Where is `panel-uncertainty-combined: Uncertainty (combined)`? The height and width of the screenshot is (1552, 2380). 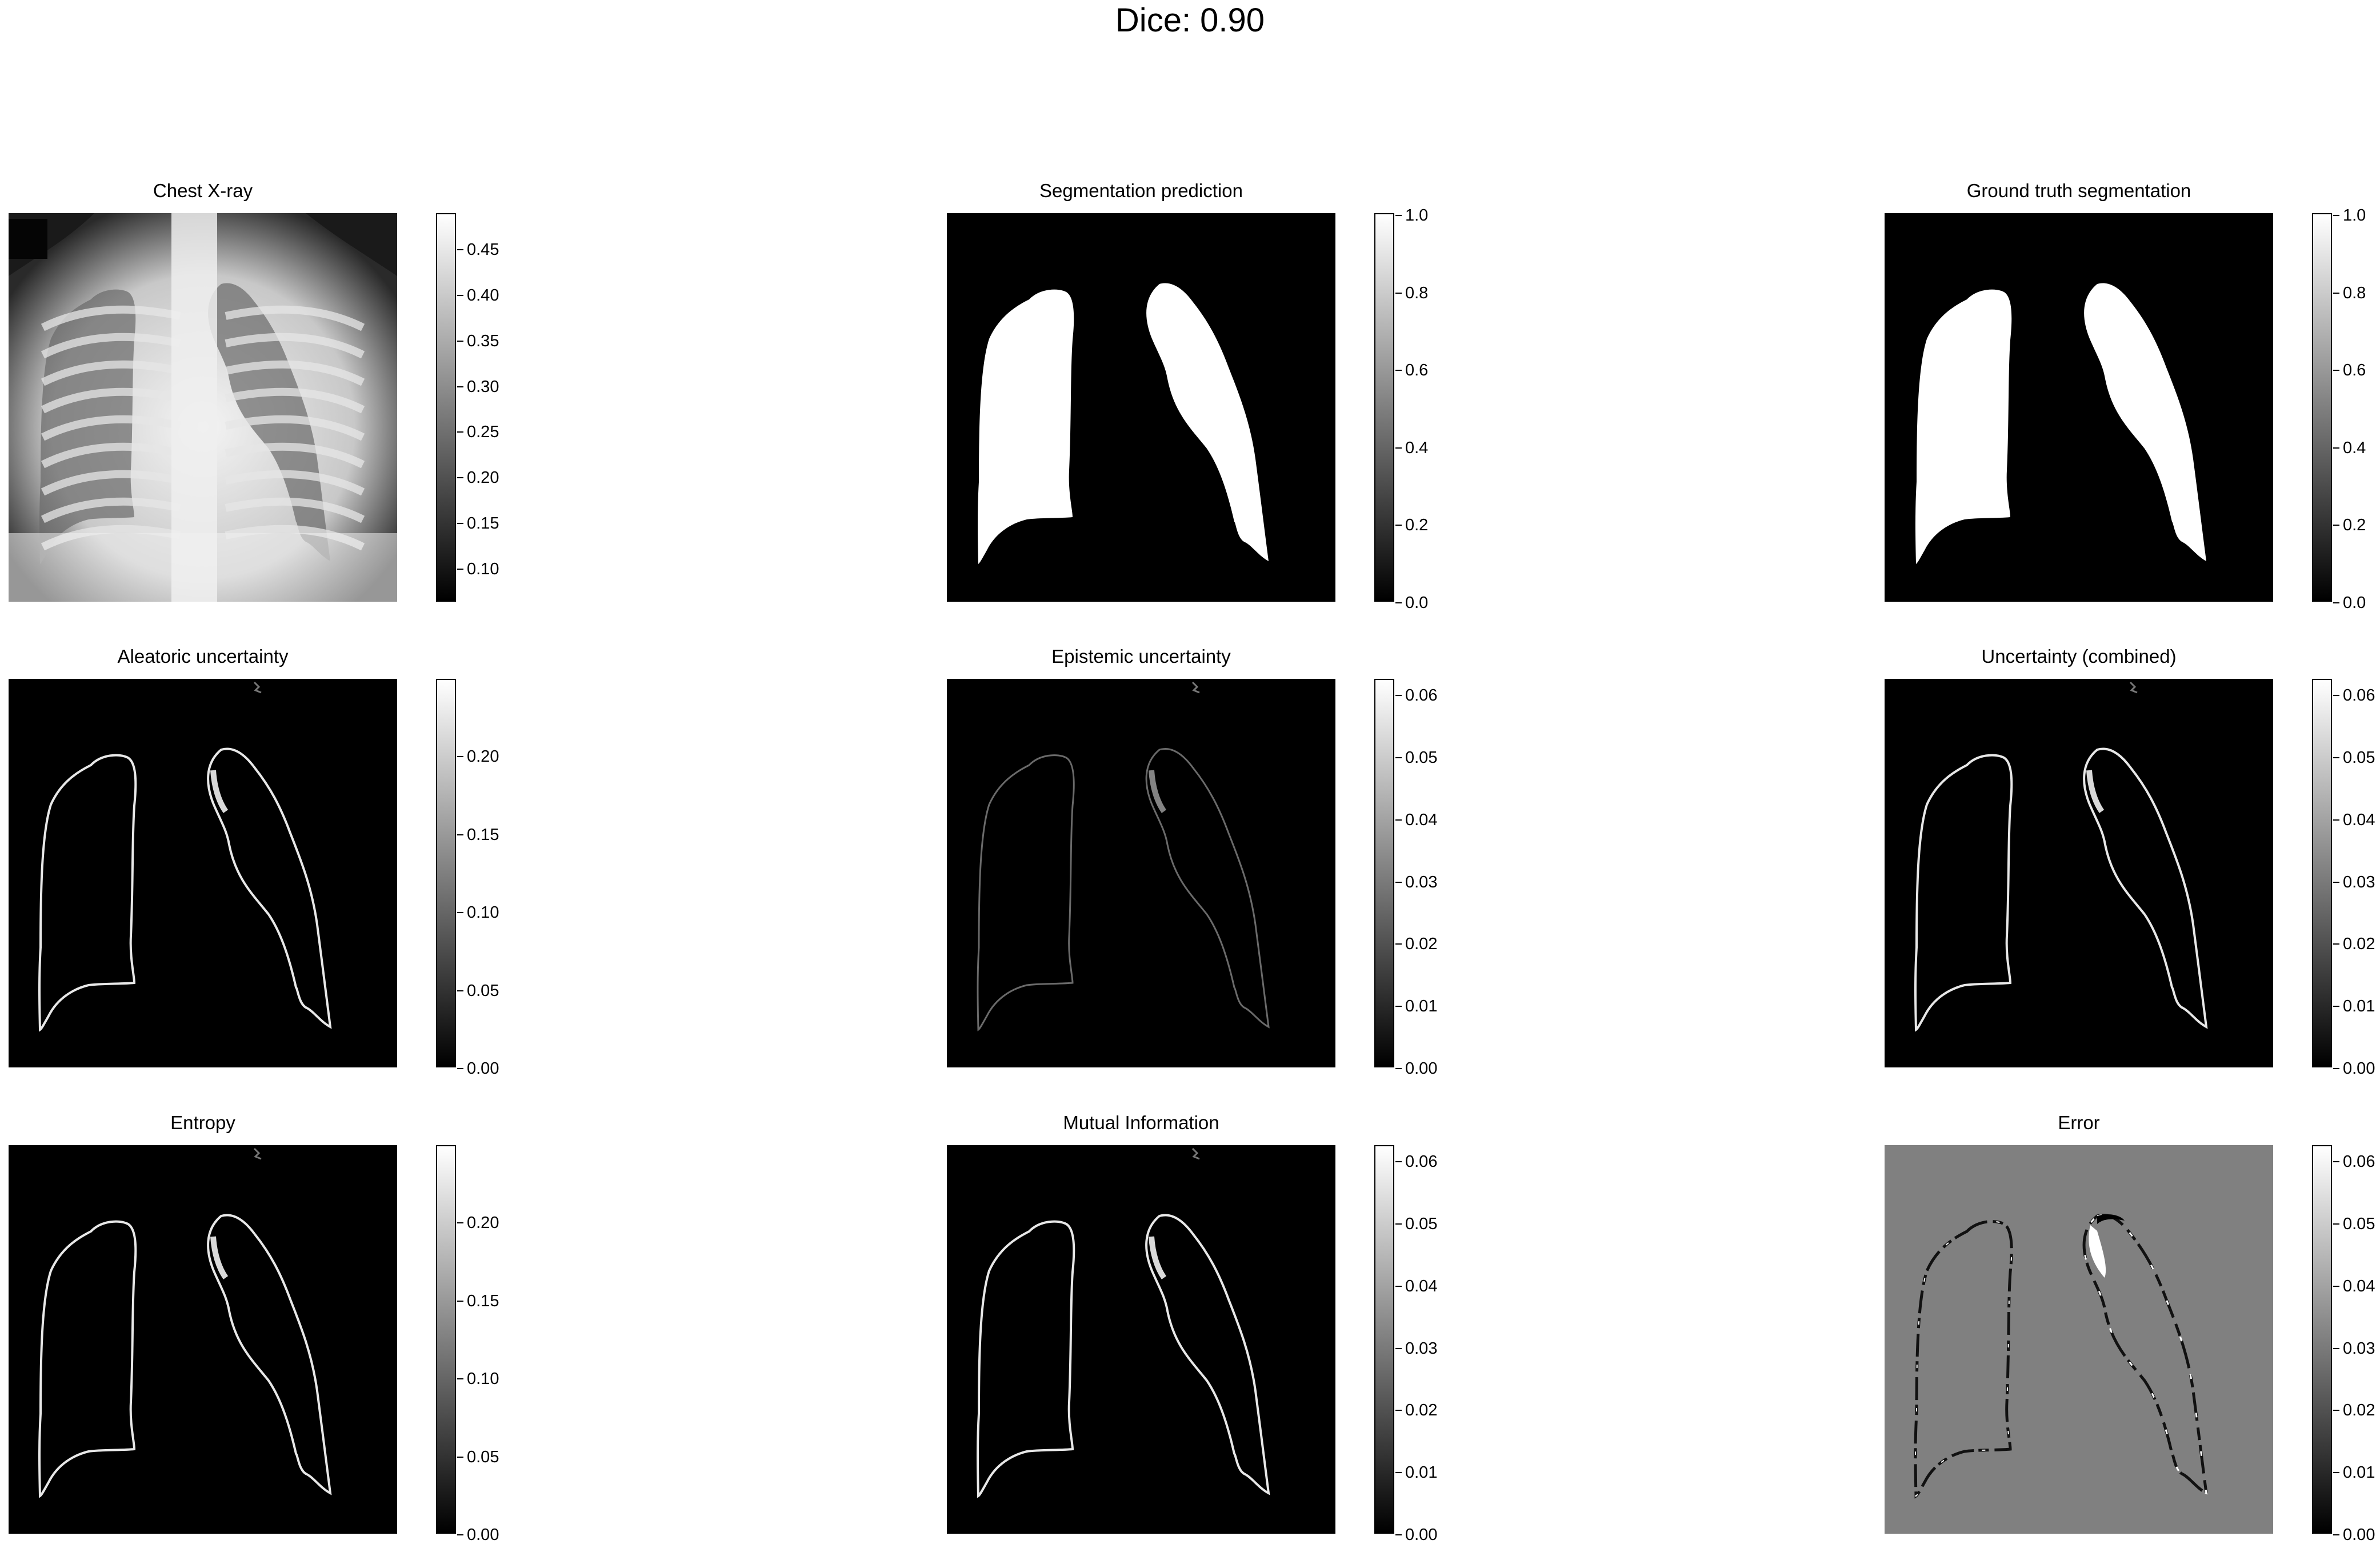 panel-uncertainty-combined: Uncertainty (combined) is located at coordinates (2079, 856).